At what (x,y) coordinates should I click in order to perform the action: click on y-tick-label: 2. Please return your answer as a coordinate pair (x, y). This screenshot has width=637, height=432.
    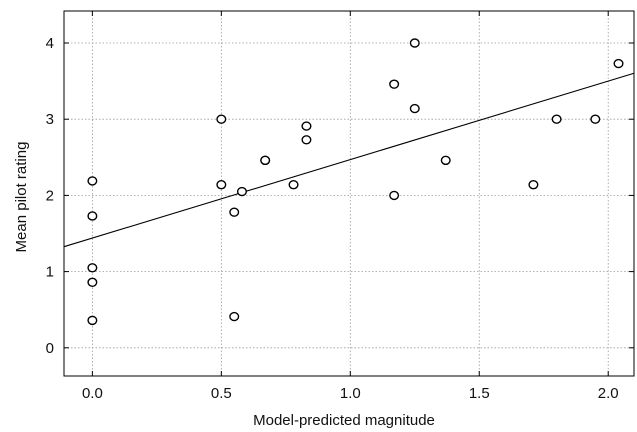
    Looking at the image, I should click on (50, 195).